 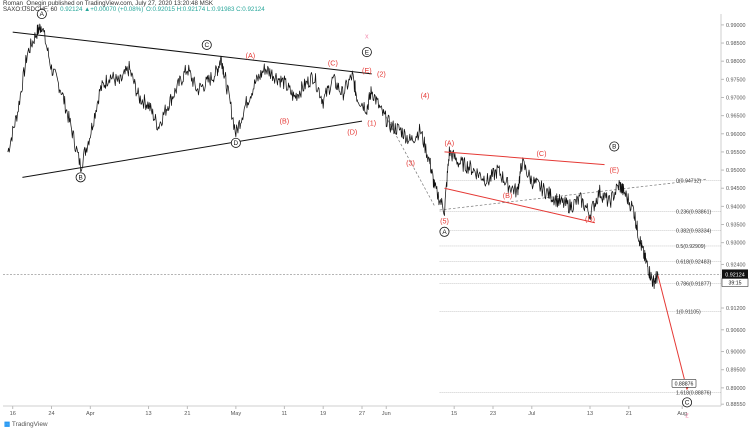 I want to click on last-price-value: 0.92124, so click(x=735, y=275).